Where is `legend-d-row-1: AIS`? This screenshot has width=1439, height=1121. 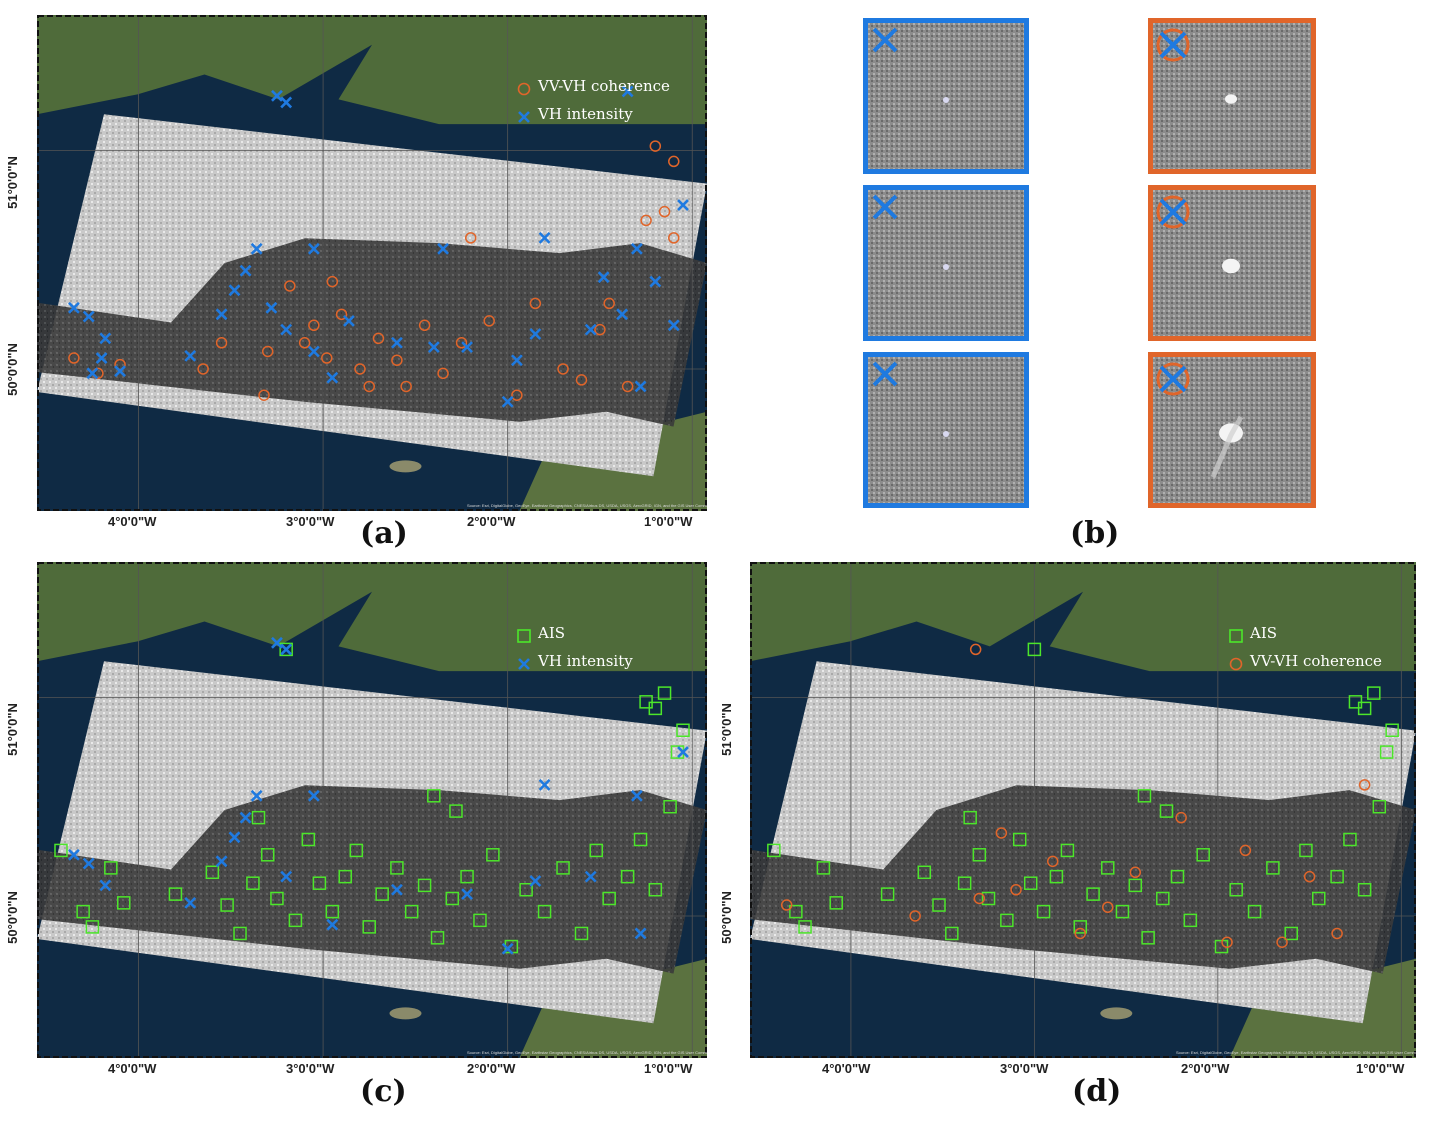 legend-d-row-1: AIS is located at coordinates (1305, 633).